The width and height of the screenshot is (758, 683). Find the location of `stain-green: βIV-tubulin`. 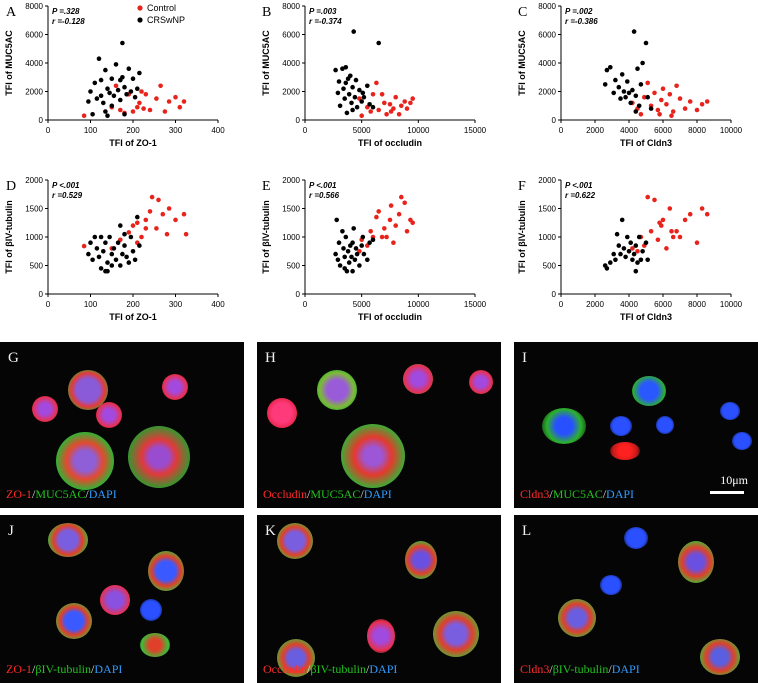

stain-green: βIV-tubulin is located at coordinates (338, 669).